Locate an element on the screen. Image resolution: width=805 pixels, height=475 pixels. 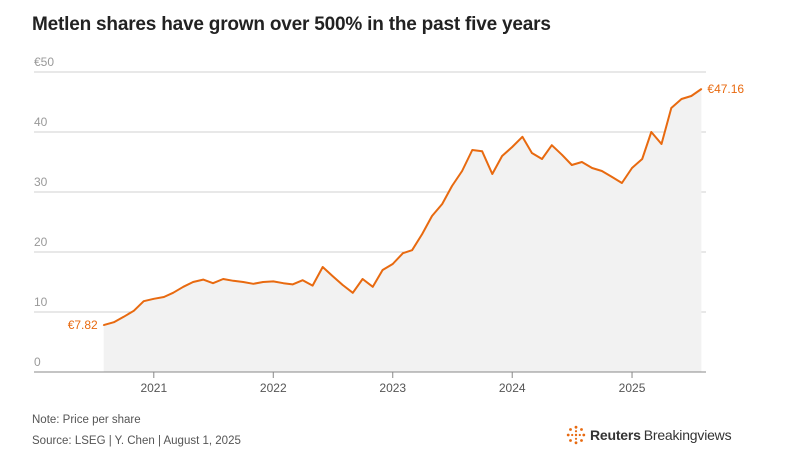
y-tick-label: 30 is located at coordinates (41, 182).